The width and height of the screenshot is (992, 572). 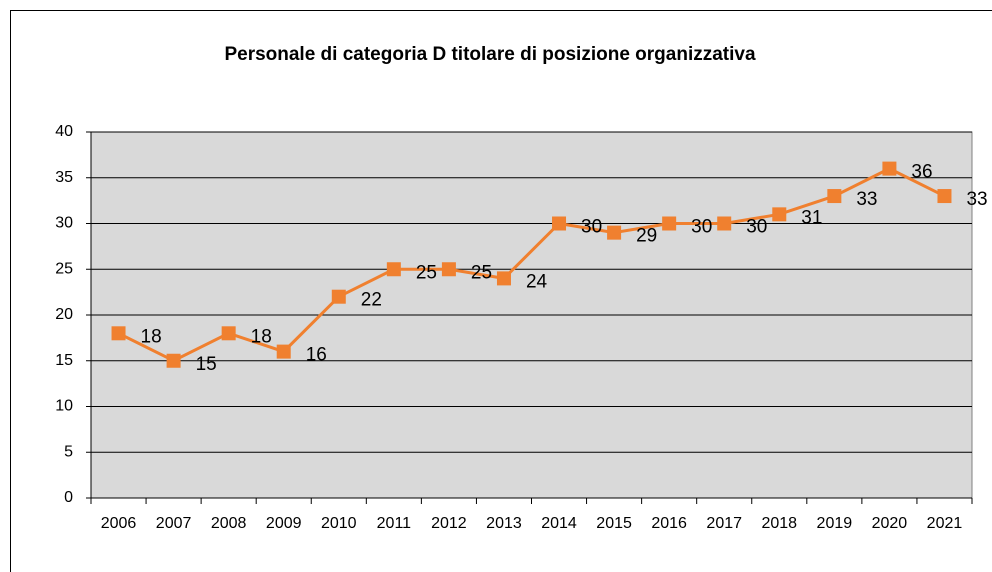 I want to click on x-tick-label: 2013, so click(x=504, y=523).